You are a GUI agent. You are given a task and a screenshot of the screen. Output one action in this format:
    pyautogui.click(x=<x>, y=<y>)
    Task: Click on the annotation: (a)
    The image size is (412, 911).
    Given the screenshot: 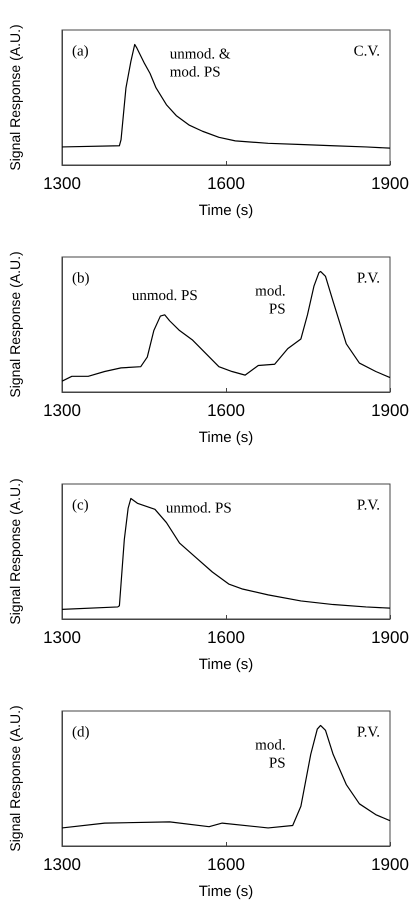 What is the action you would take?
    pyautogui.click(x=80, y=52)
    